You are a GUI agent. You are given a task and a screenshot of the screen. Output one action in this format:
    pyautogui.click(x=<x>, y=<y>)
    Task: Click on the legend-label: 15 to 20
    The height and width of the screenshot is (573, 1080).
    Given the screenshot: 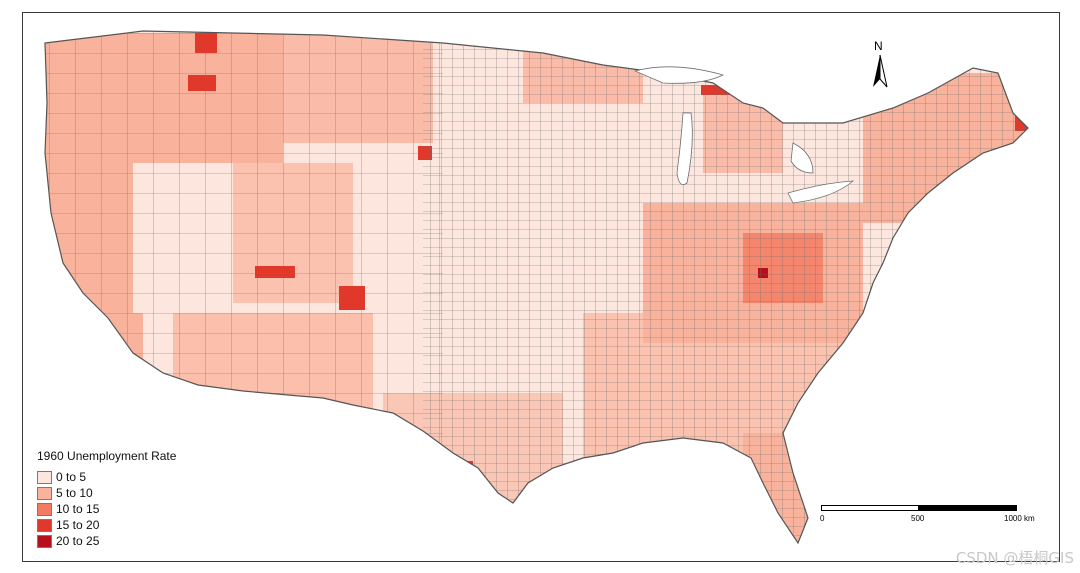 What is the action you would take?
    pyautogui.click(x=78, y=525)
    